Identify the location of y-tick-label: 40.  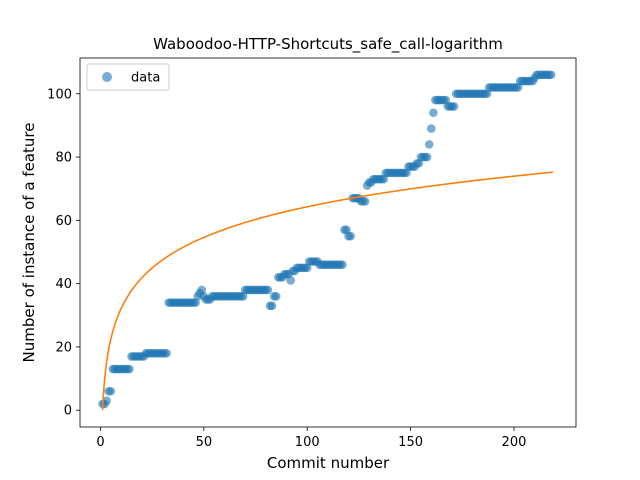
(63, 284).